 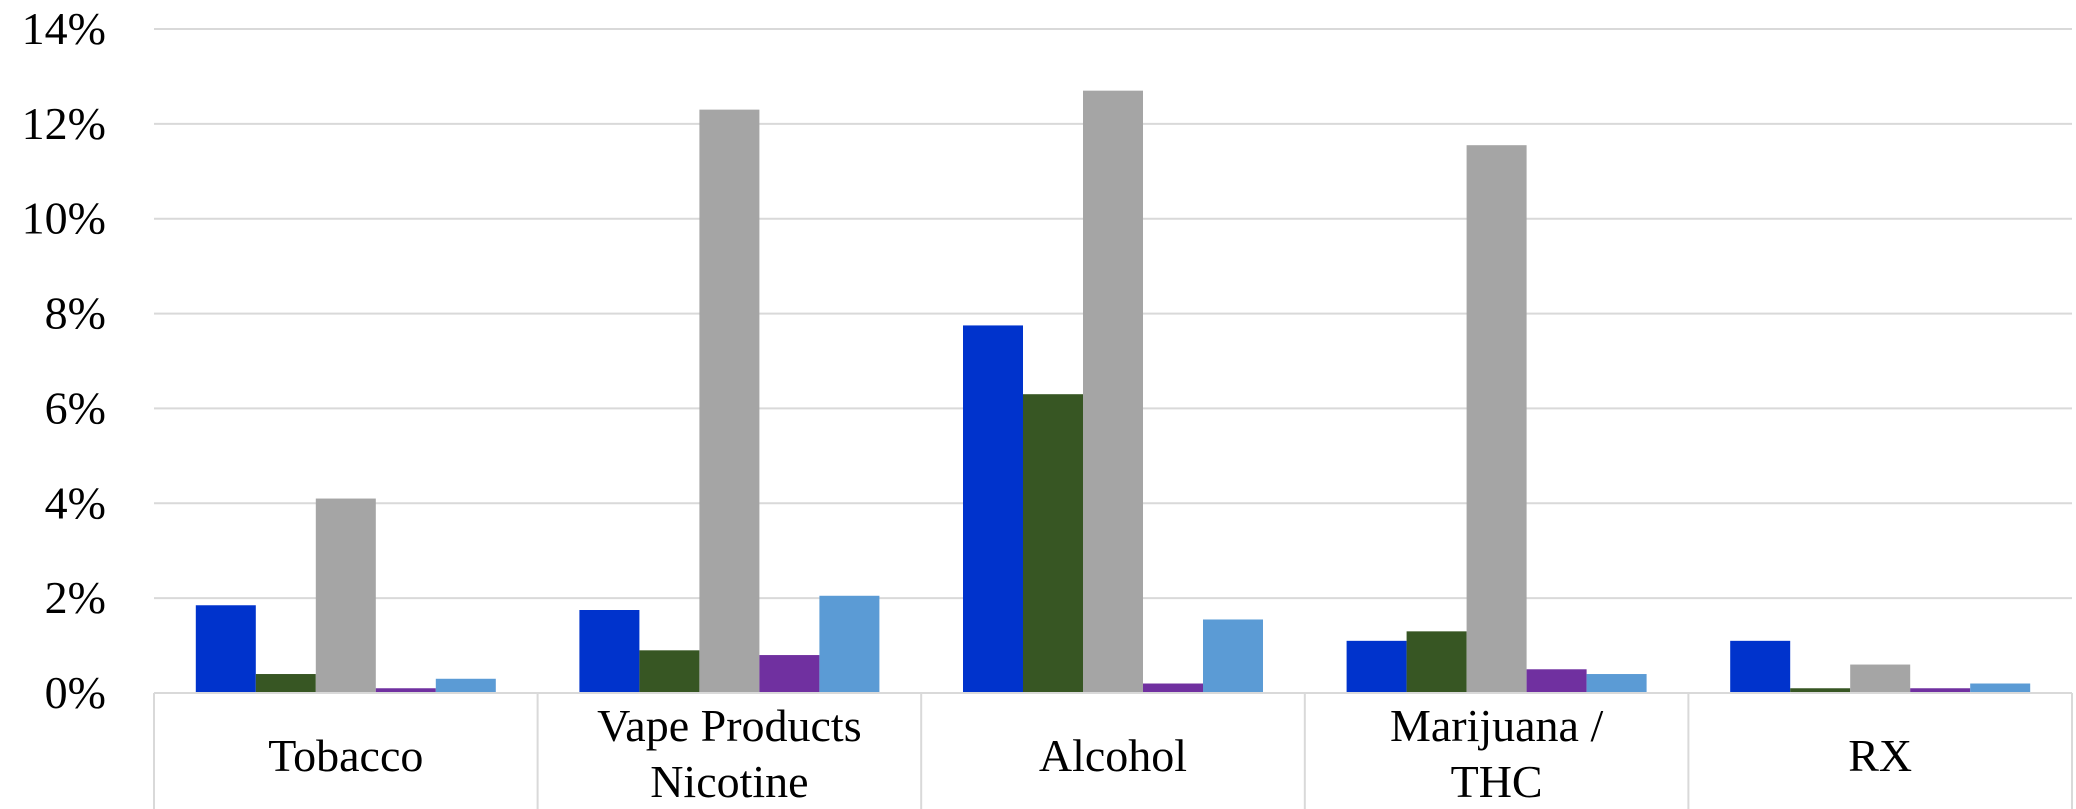 I want to click on x-category-label: Marijuana /, so click(x=1497, y=725).